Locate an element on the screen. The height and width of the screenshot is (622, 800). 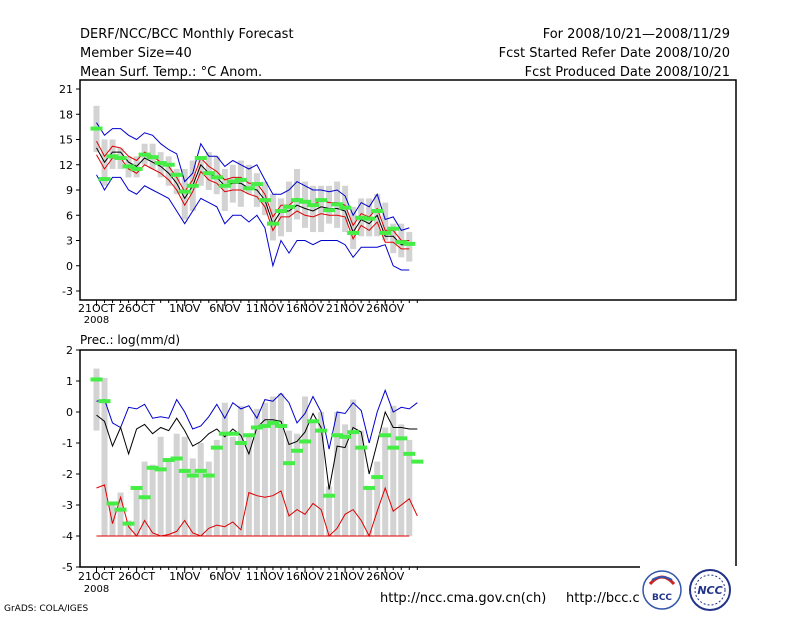
ncc-logo-text: NCC is located at coordinates (709, 590).